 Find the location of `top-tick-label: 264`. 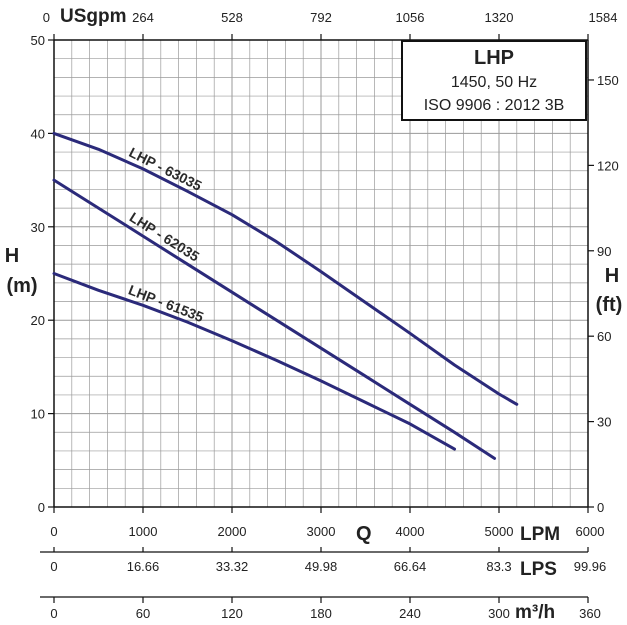

top-tick-label: 264 is located at coordinates (143, 17).